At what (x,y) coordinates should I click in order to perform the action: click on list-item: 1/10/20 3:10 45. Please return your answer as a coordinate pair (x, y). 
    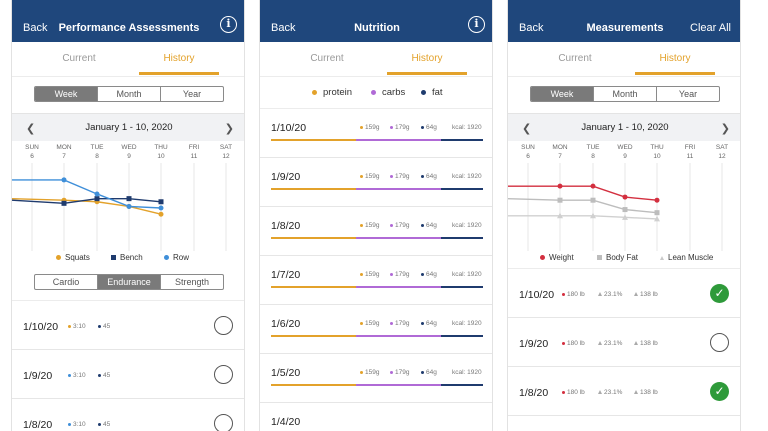
    Looking at the image, I should click on (128, 325).